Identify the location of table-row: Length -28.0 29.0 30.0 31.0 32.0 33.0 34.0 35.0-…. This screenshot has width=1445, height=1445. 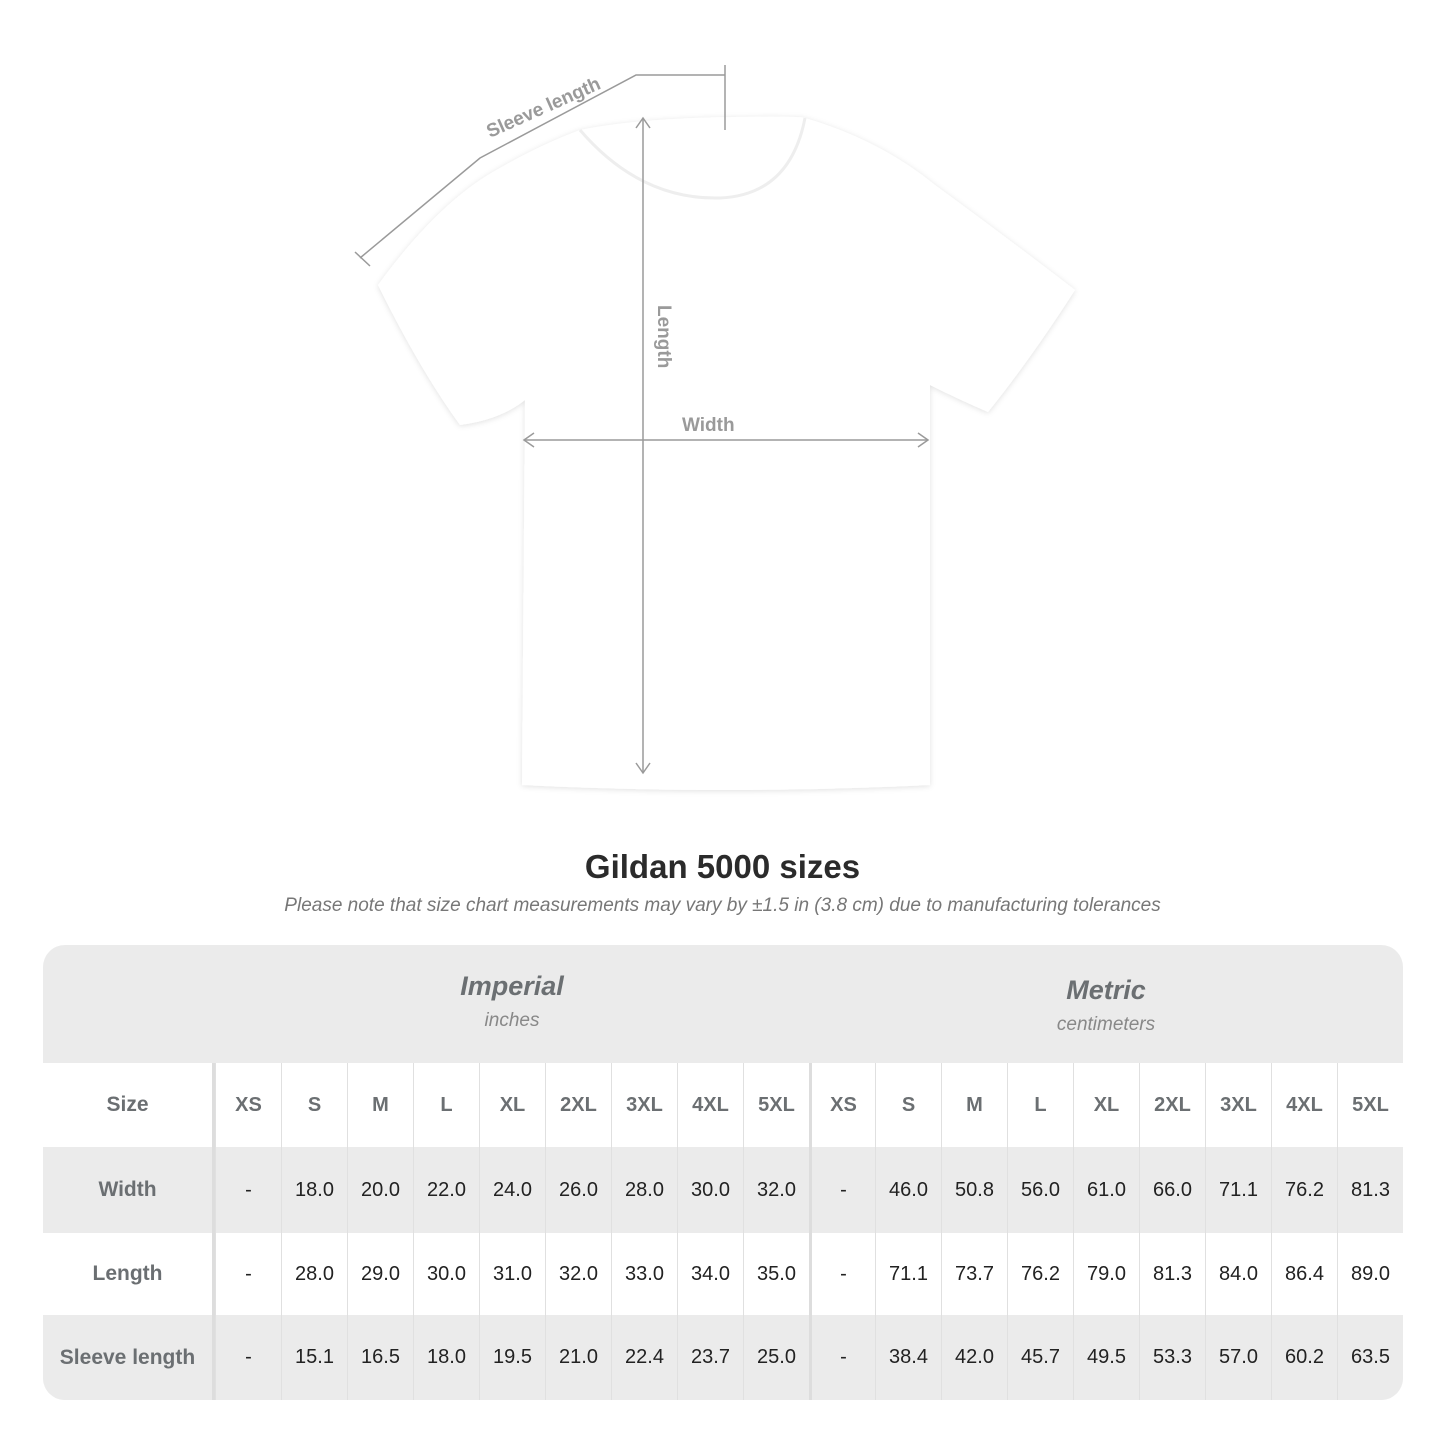
(723, 1274).